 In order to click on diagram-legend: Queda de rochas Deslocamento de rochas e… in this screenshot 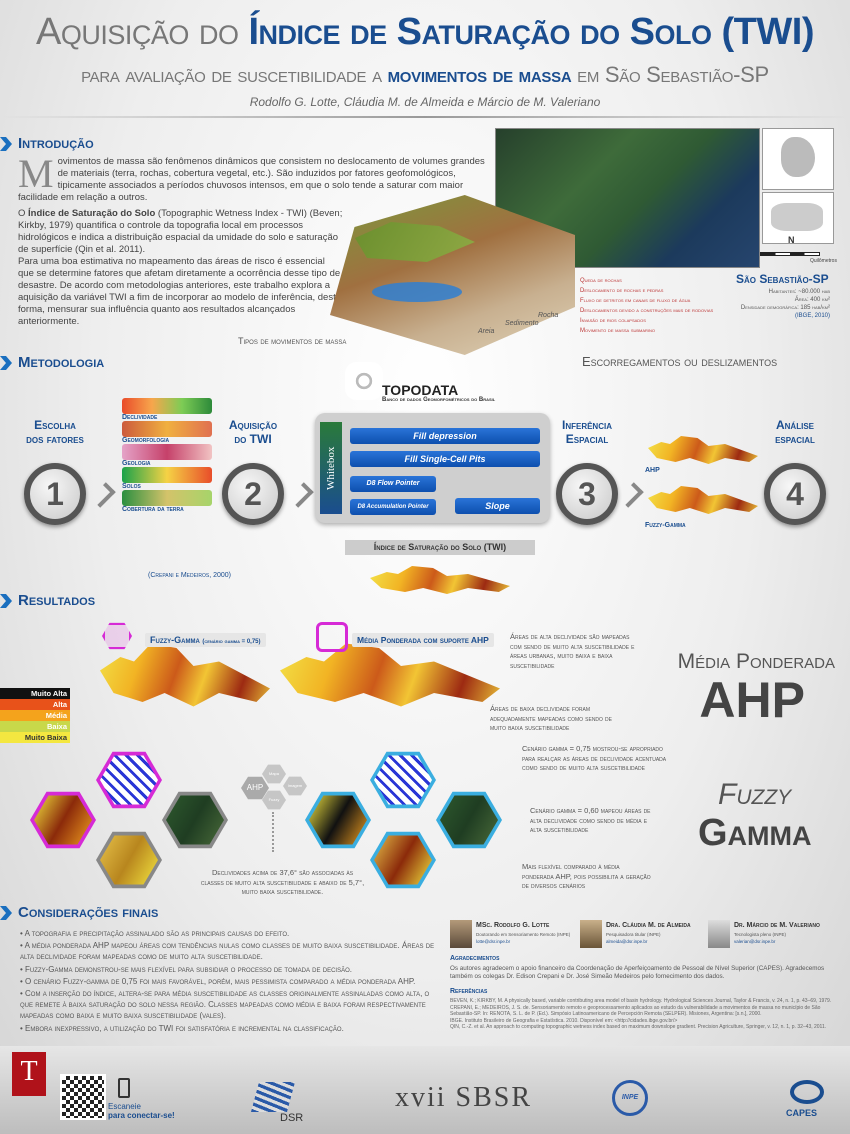, I will do `click(647, 306)`.